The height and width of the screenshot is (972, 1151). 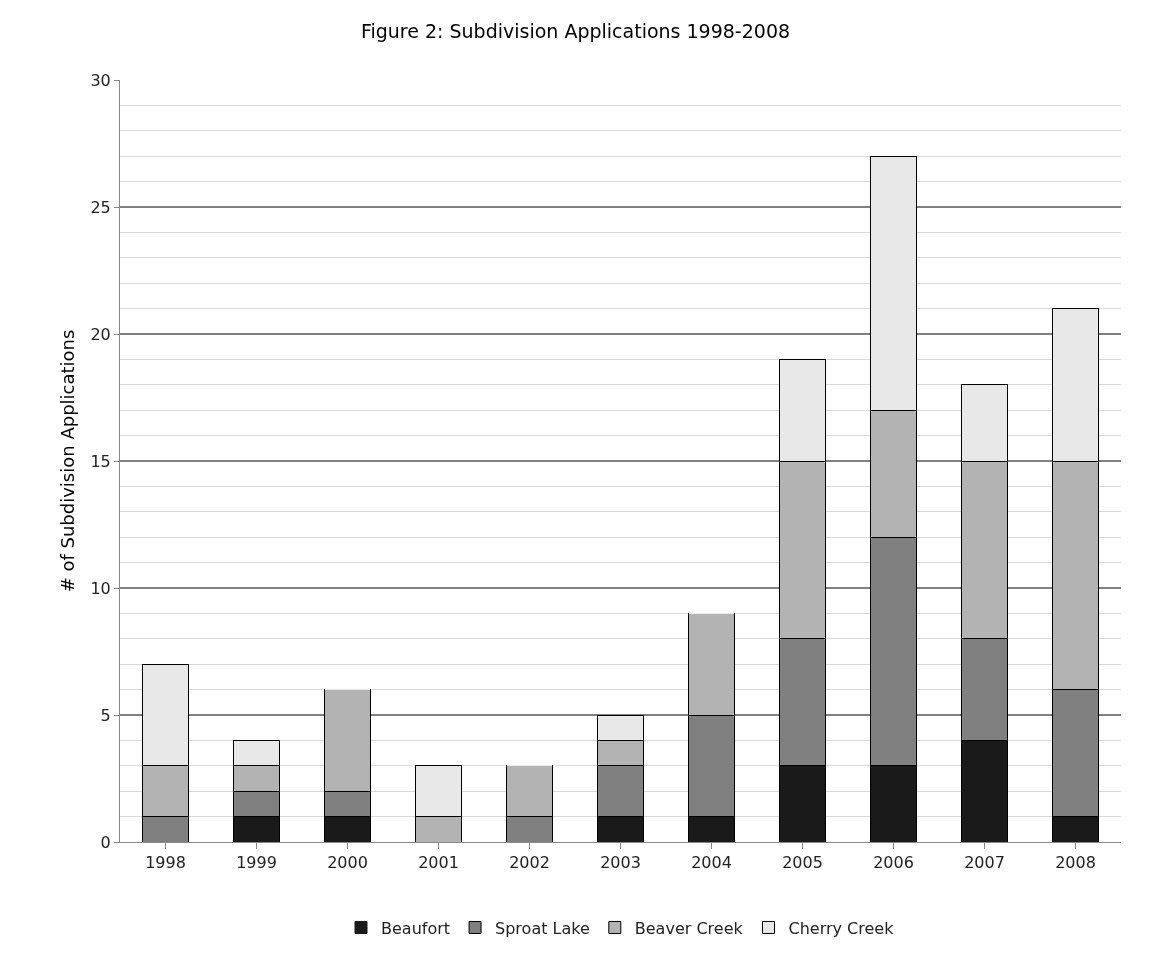 I want to click on x-tick-label: 2002, so click(x=529, y=863).